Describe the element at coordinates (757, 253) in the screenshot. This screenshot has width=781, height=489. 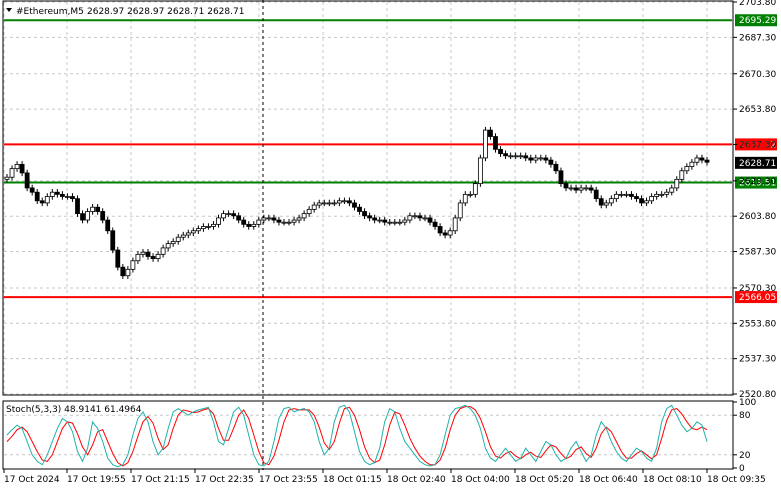
I see `price-tick-label: 2587.30` at that location.